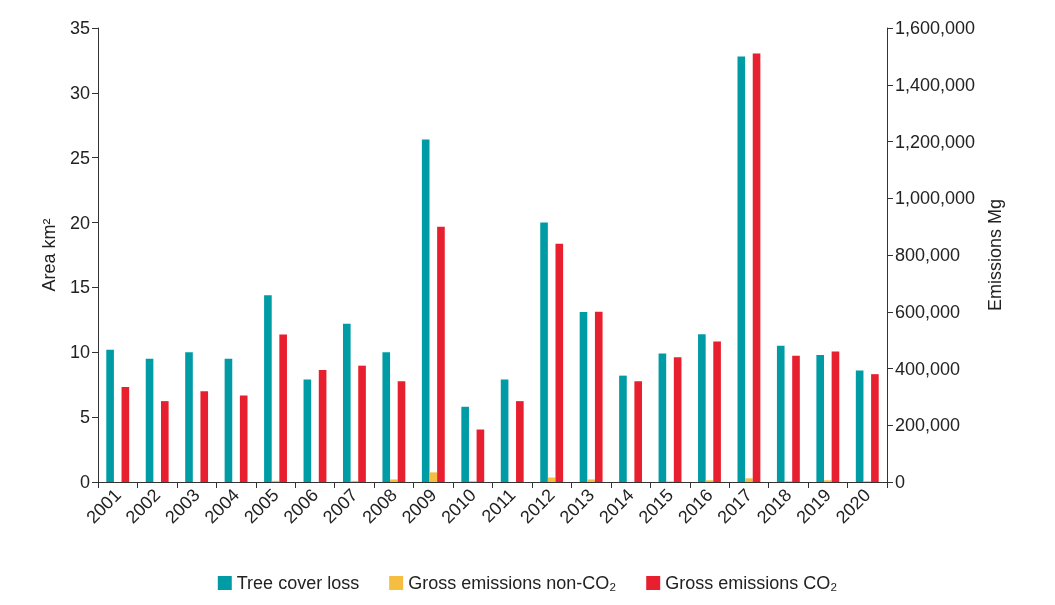 The height and width of the screenshot is (605, 1055). I want to click on y2-tick-label: 0, so click(900, 482).